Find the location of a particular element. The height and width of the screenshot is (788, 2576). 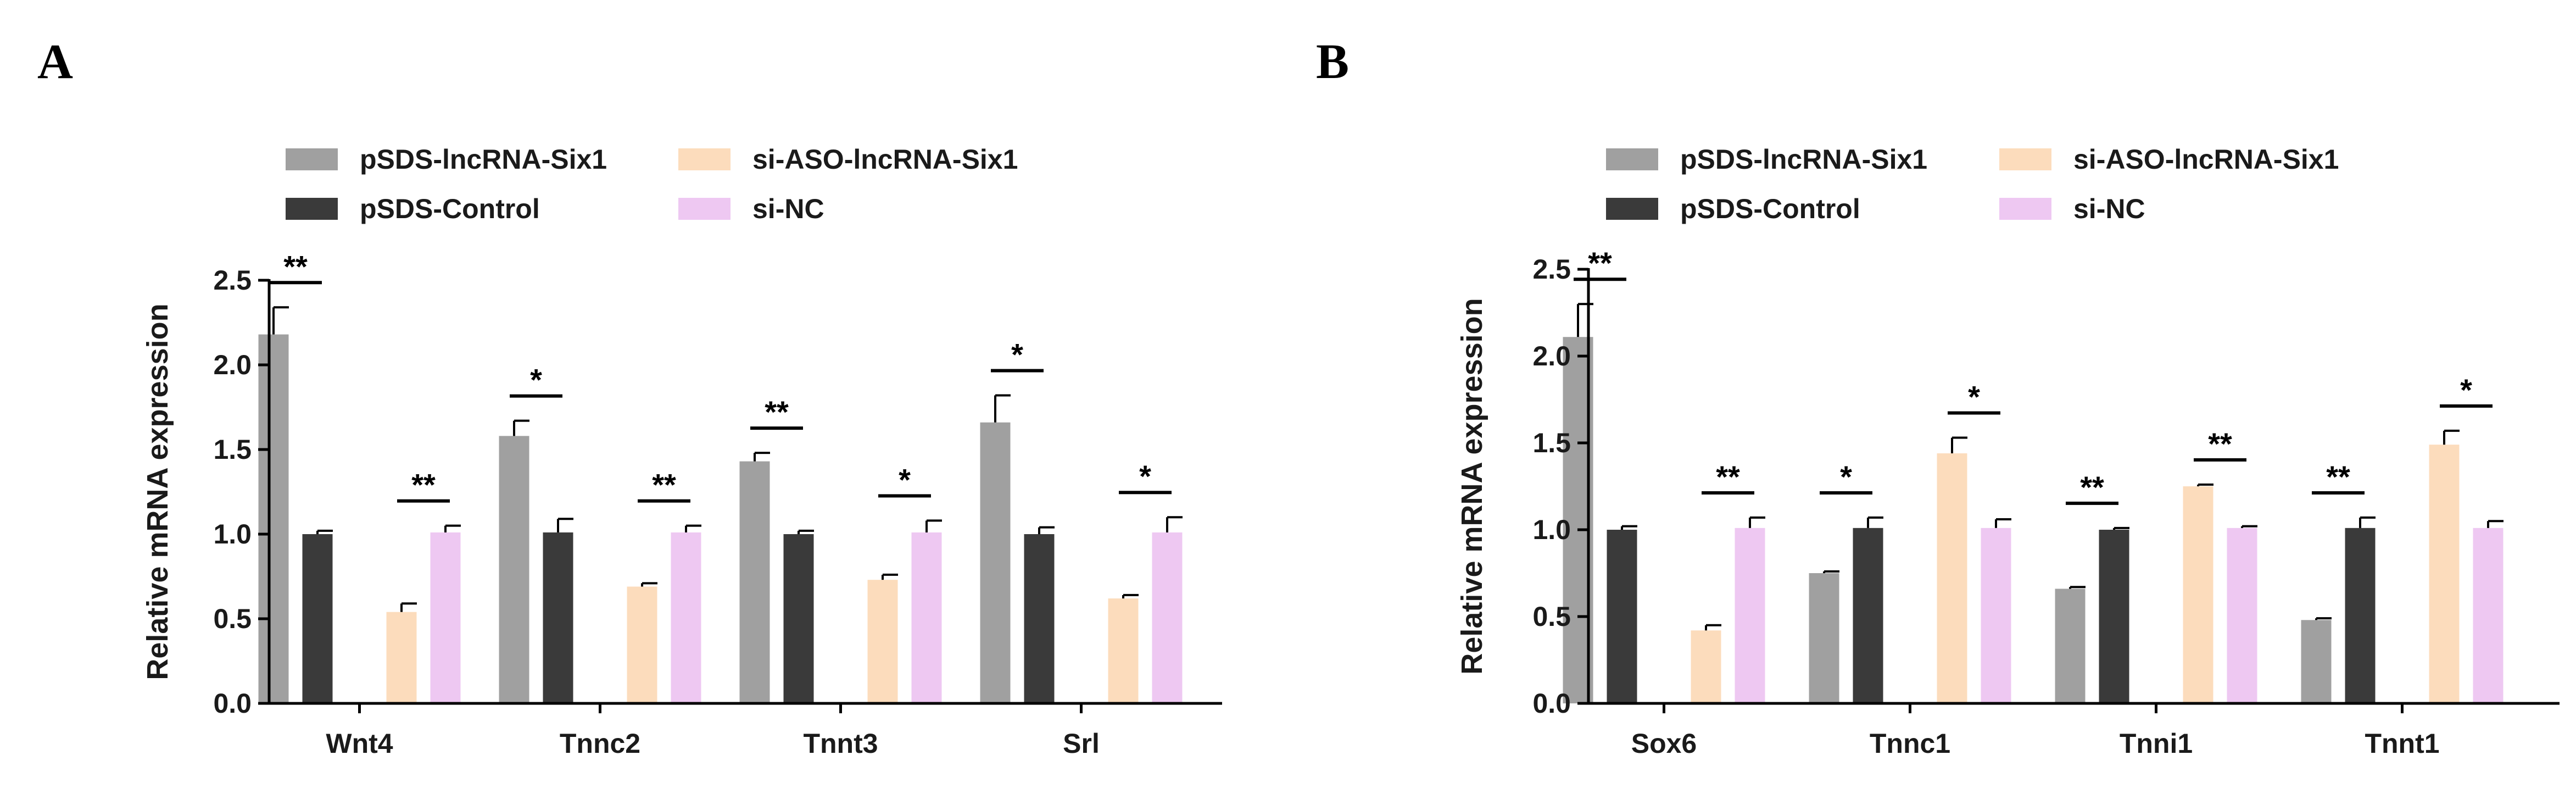

x-tick-label: Tnnt1 is located at coordinates (2402, 743).